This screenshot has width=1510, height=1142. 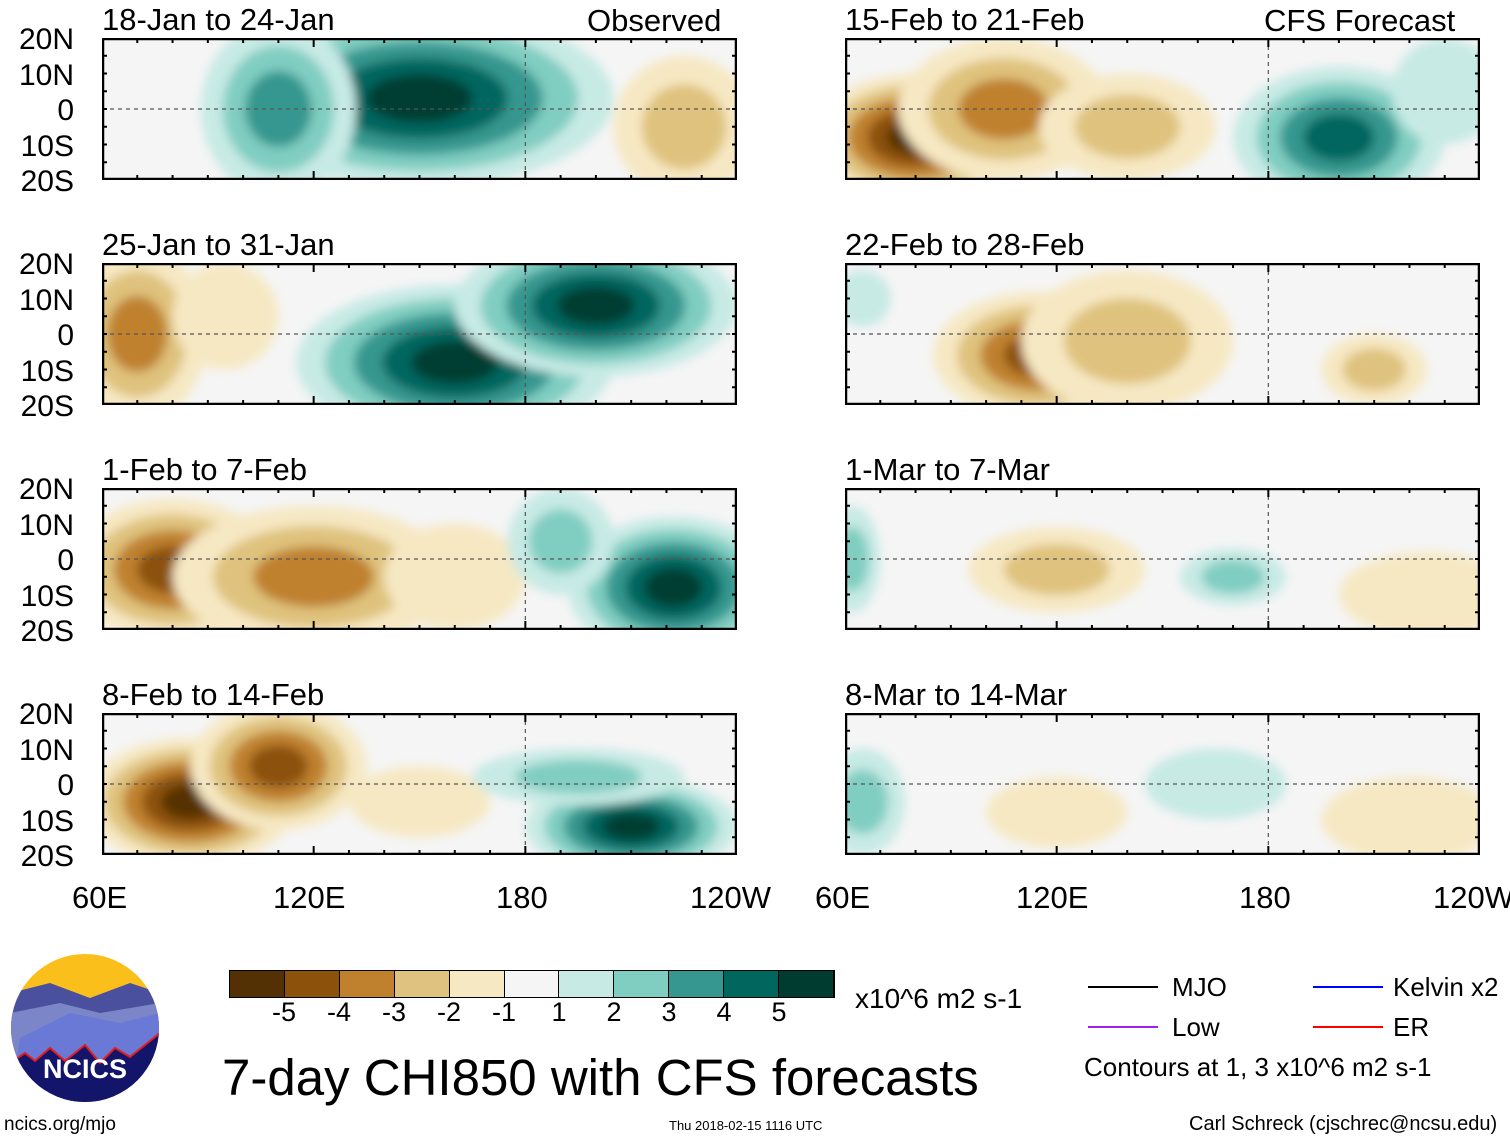 What do you see at coordinates (213, 694) in the screenshot?
I see `panel-title: 8-Feb to 14-Feb` at bounding box center [213, 694].